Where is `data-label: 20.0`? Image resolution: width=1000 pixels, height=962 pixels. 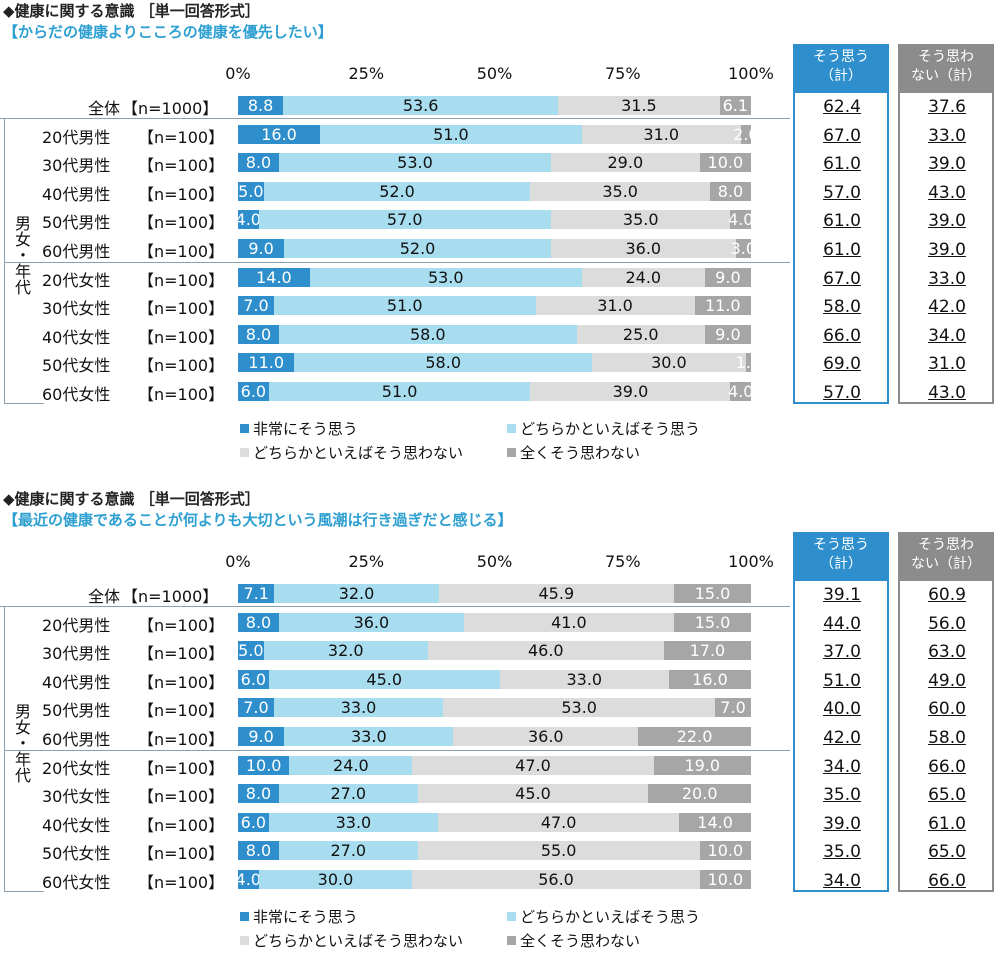 data-label: 20.0 is located at coordinates (699, 794).